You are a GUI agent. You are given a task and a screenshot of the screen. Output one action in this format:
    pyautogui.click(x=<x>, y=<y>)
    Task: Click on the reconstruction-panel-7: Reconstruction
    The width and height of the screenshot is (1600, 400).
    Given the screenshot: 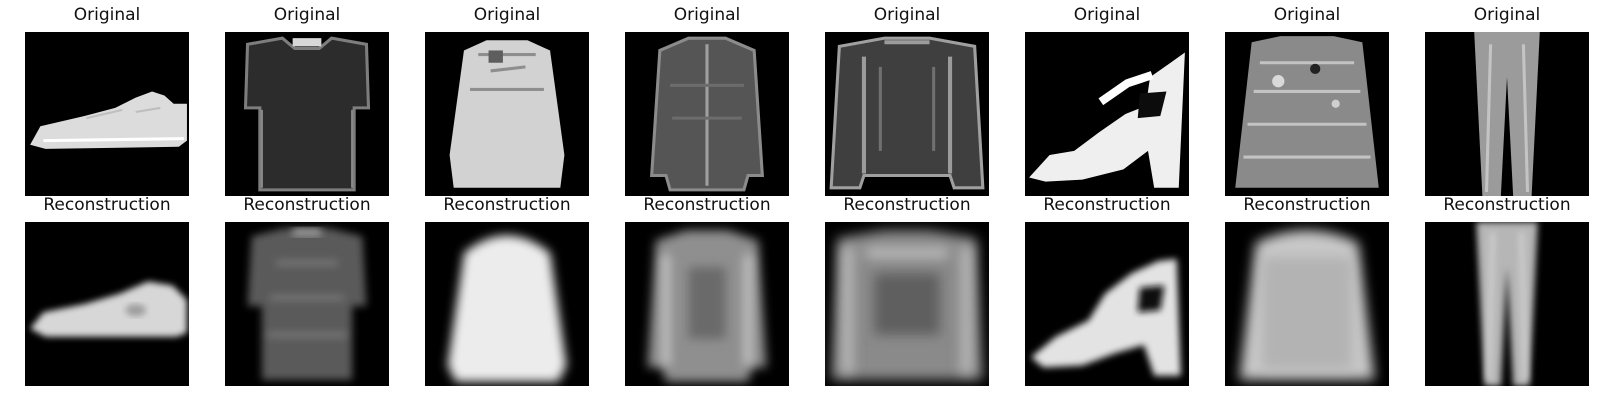 What is the action you would take?
    pyautogui.click(x=1307, y=289)
    